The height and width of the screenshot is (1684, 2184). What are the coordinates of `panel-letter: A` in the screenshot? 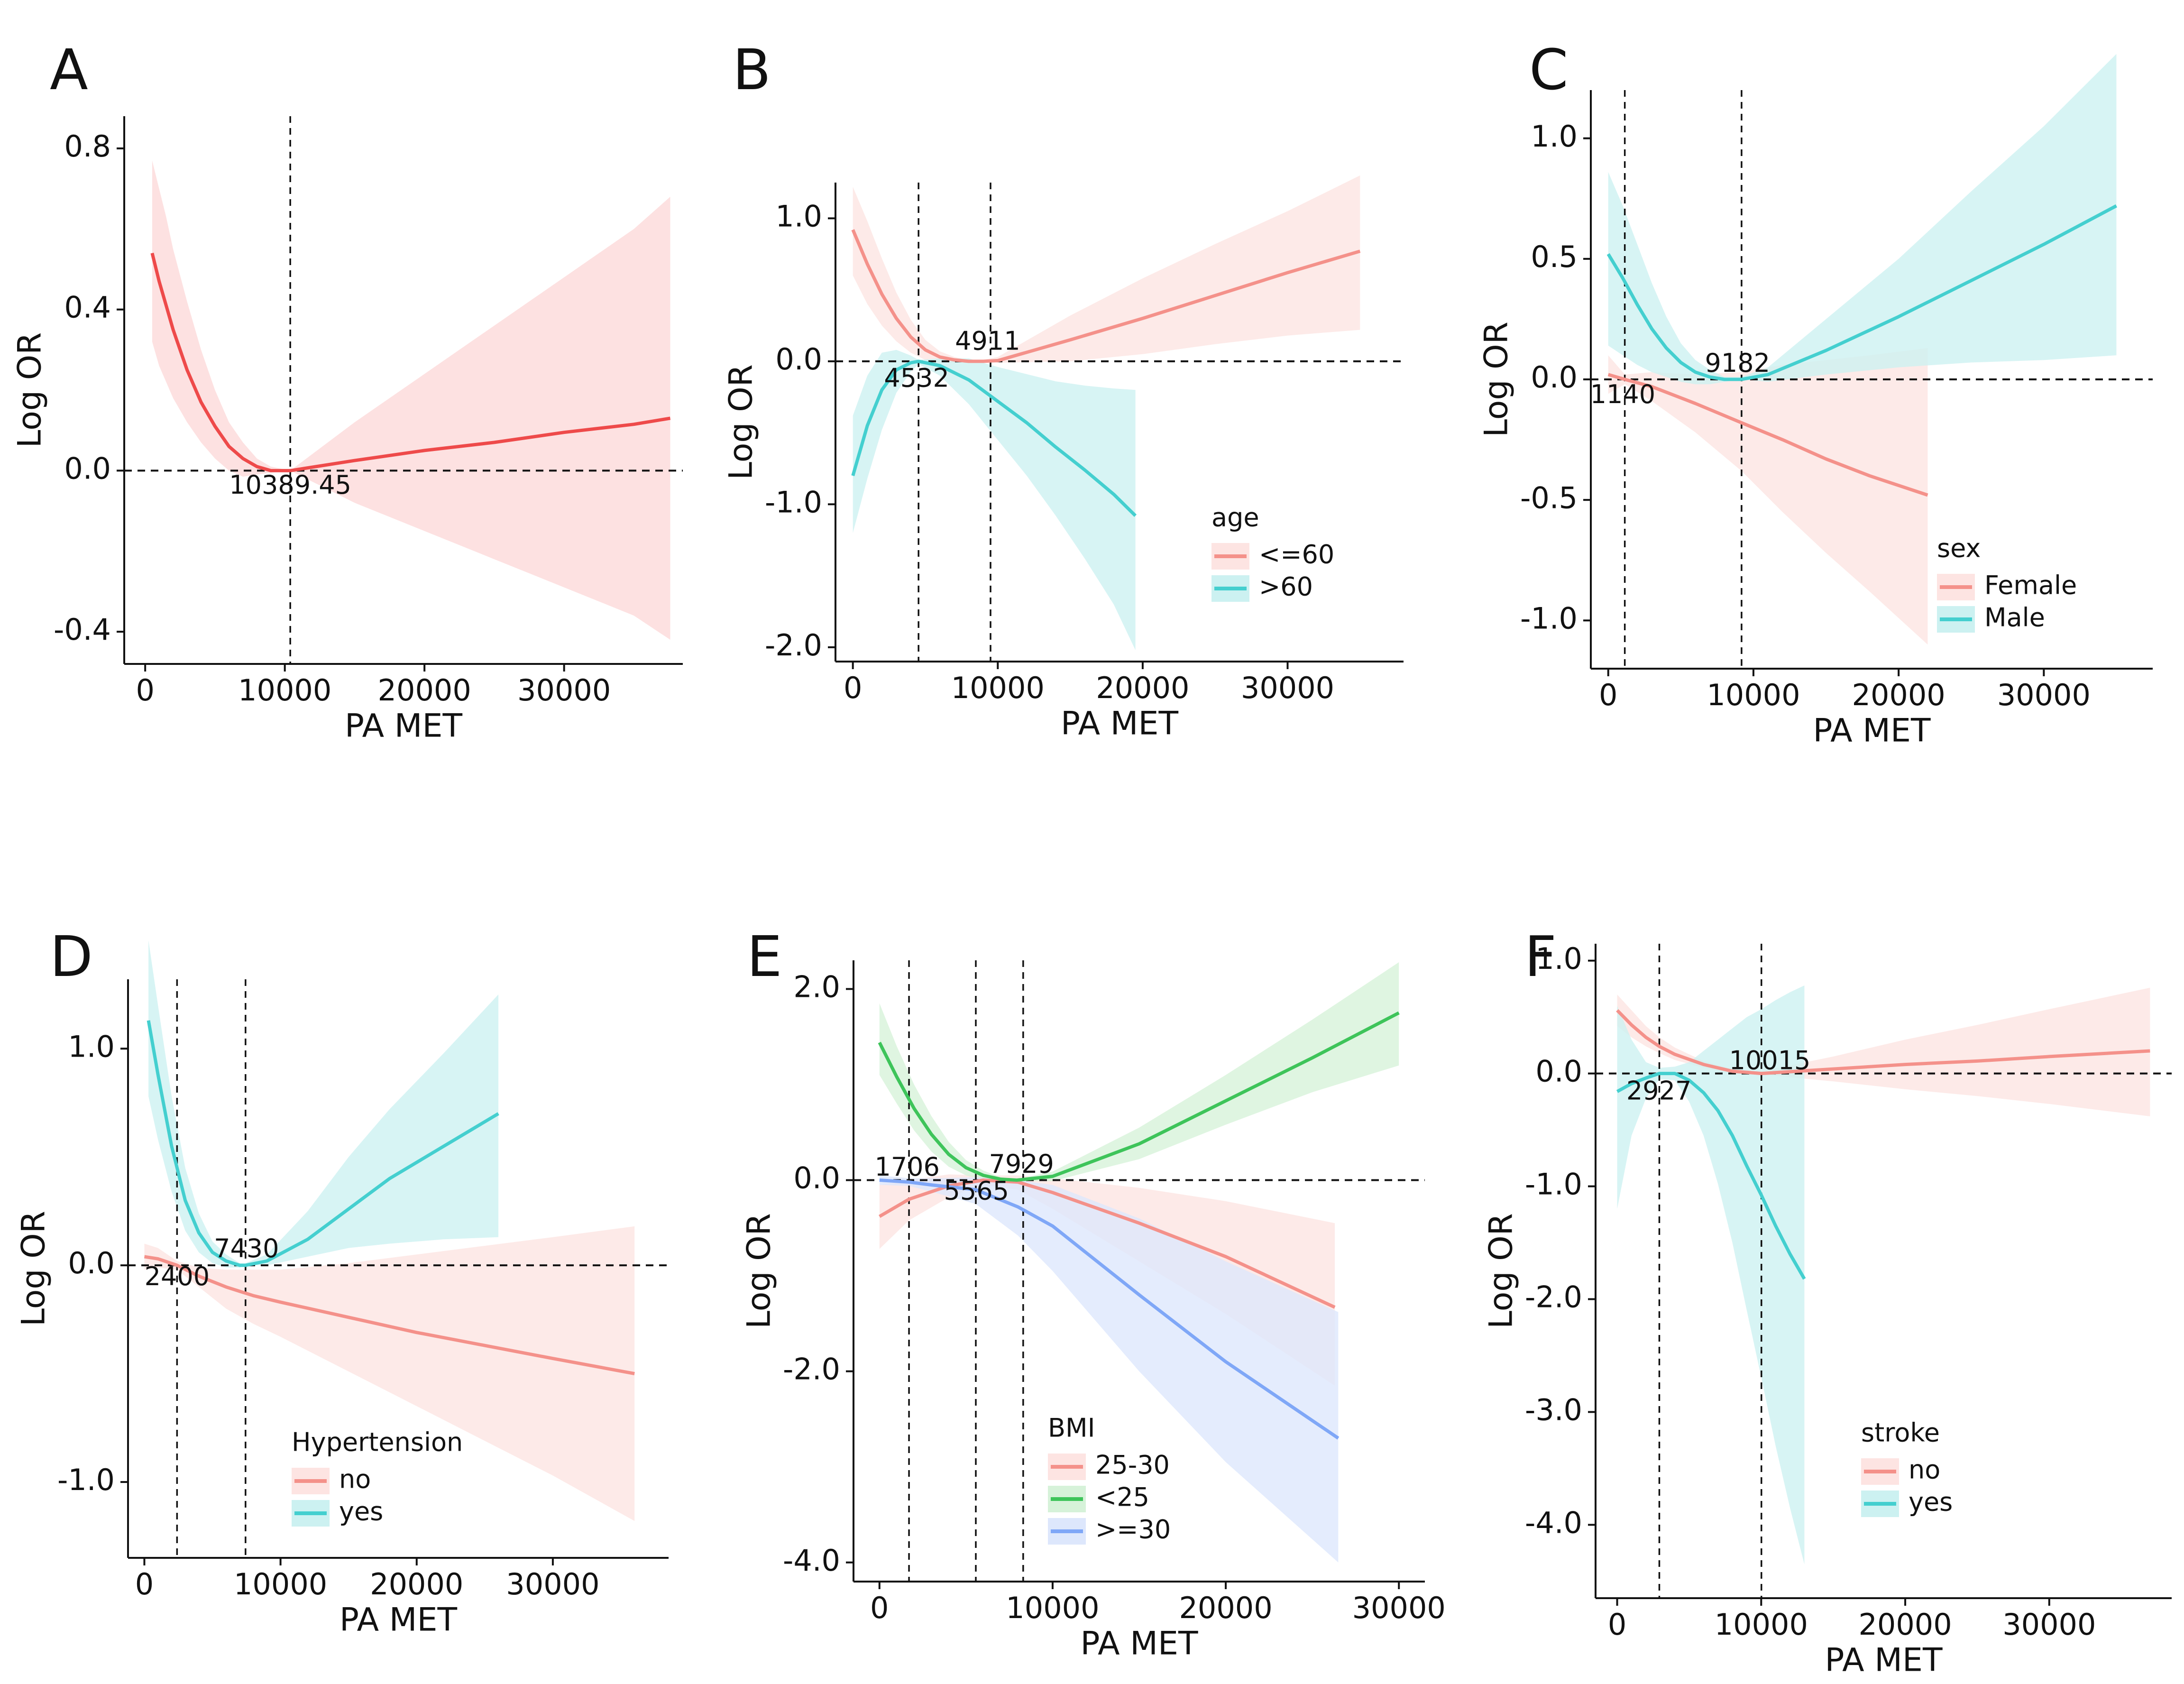 It's located at (69, 69).